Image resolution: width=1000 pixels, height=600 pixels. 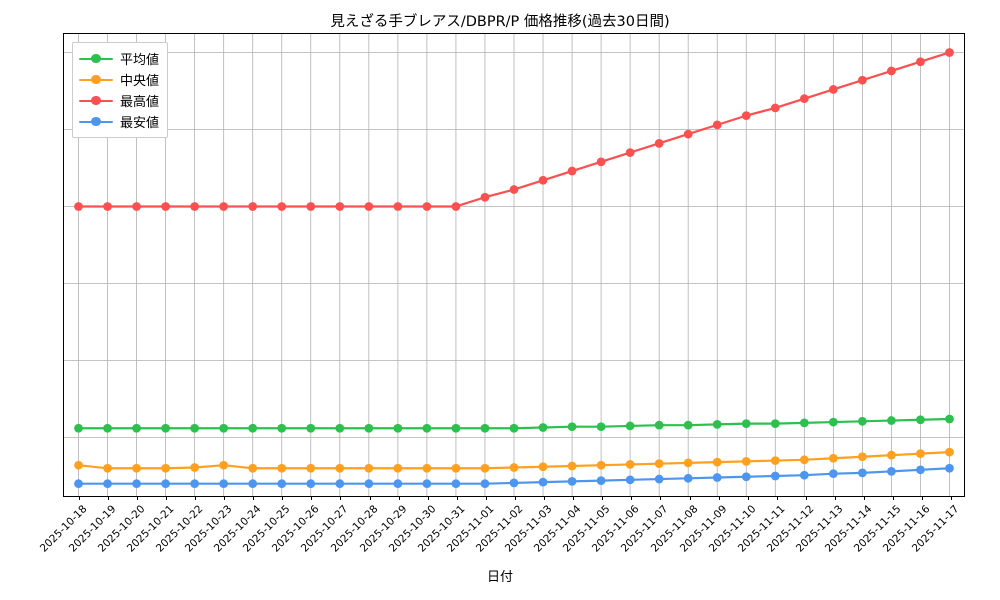 I want to click on legend-item-0: 平均値, so click(x=119, y=58).